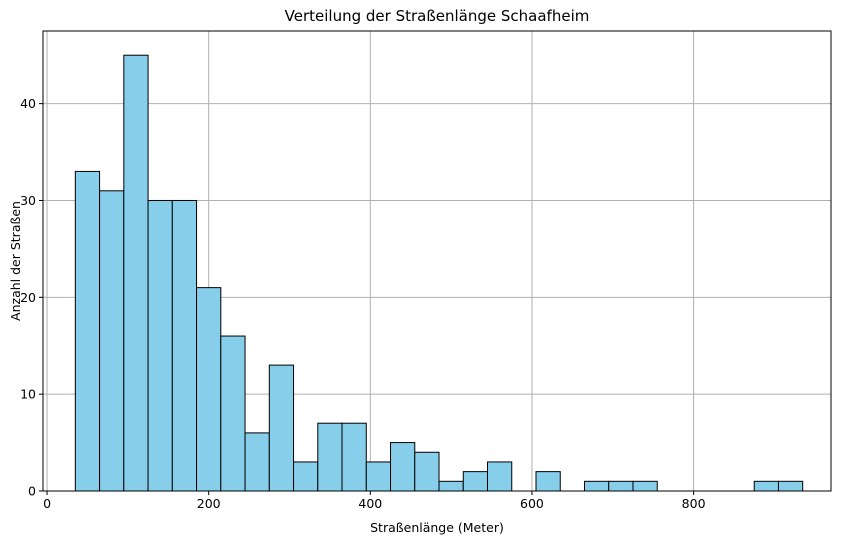 The height and width of the screenshot is (545, 842). What do you see at coordinates (28, 394) in the screenshot?
I see `y-tick-label: 10` at bounding box center [28, 394].